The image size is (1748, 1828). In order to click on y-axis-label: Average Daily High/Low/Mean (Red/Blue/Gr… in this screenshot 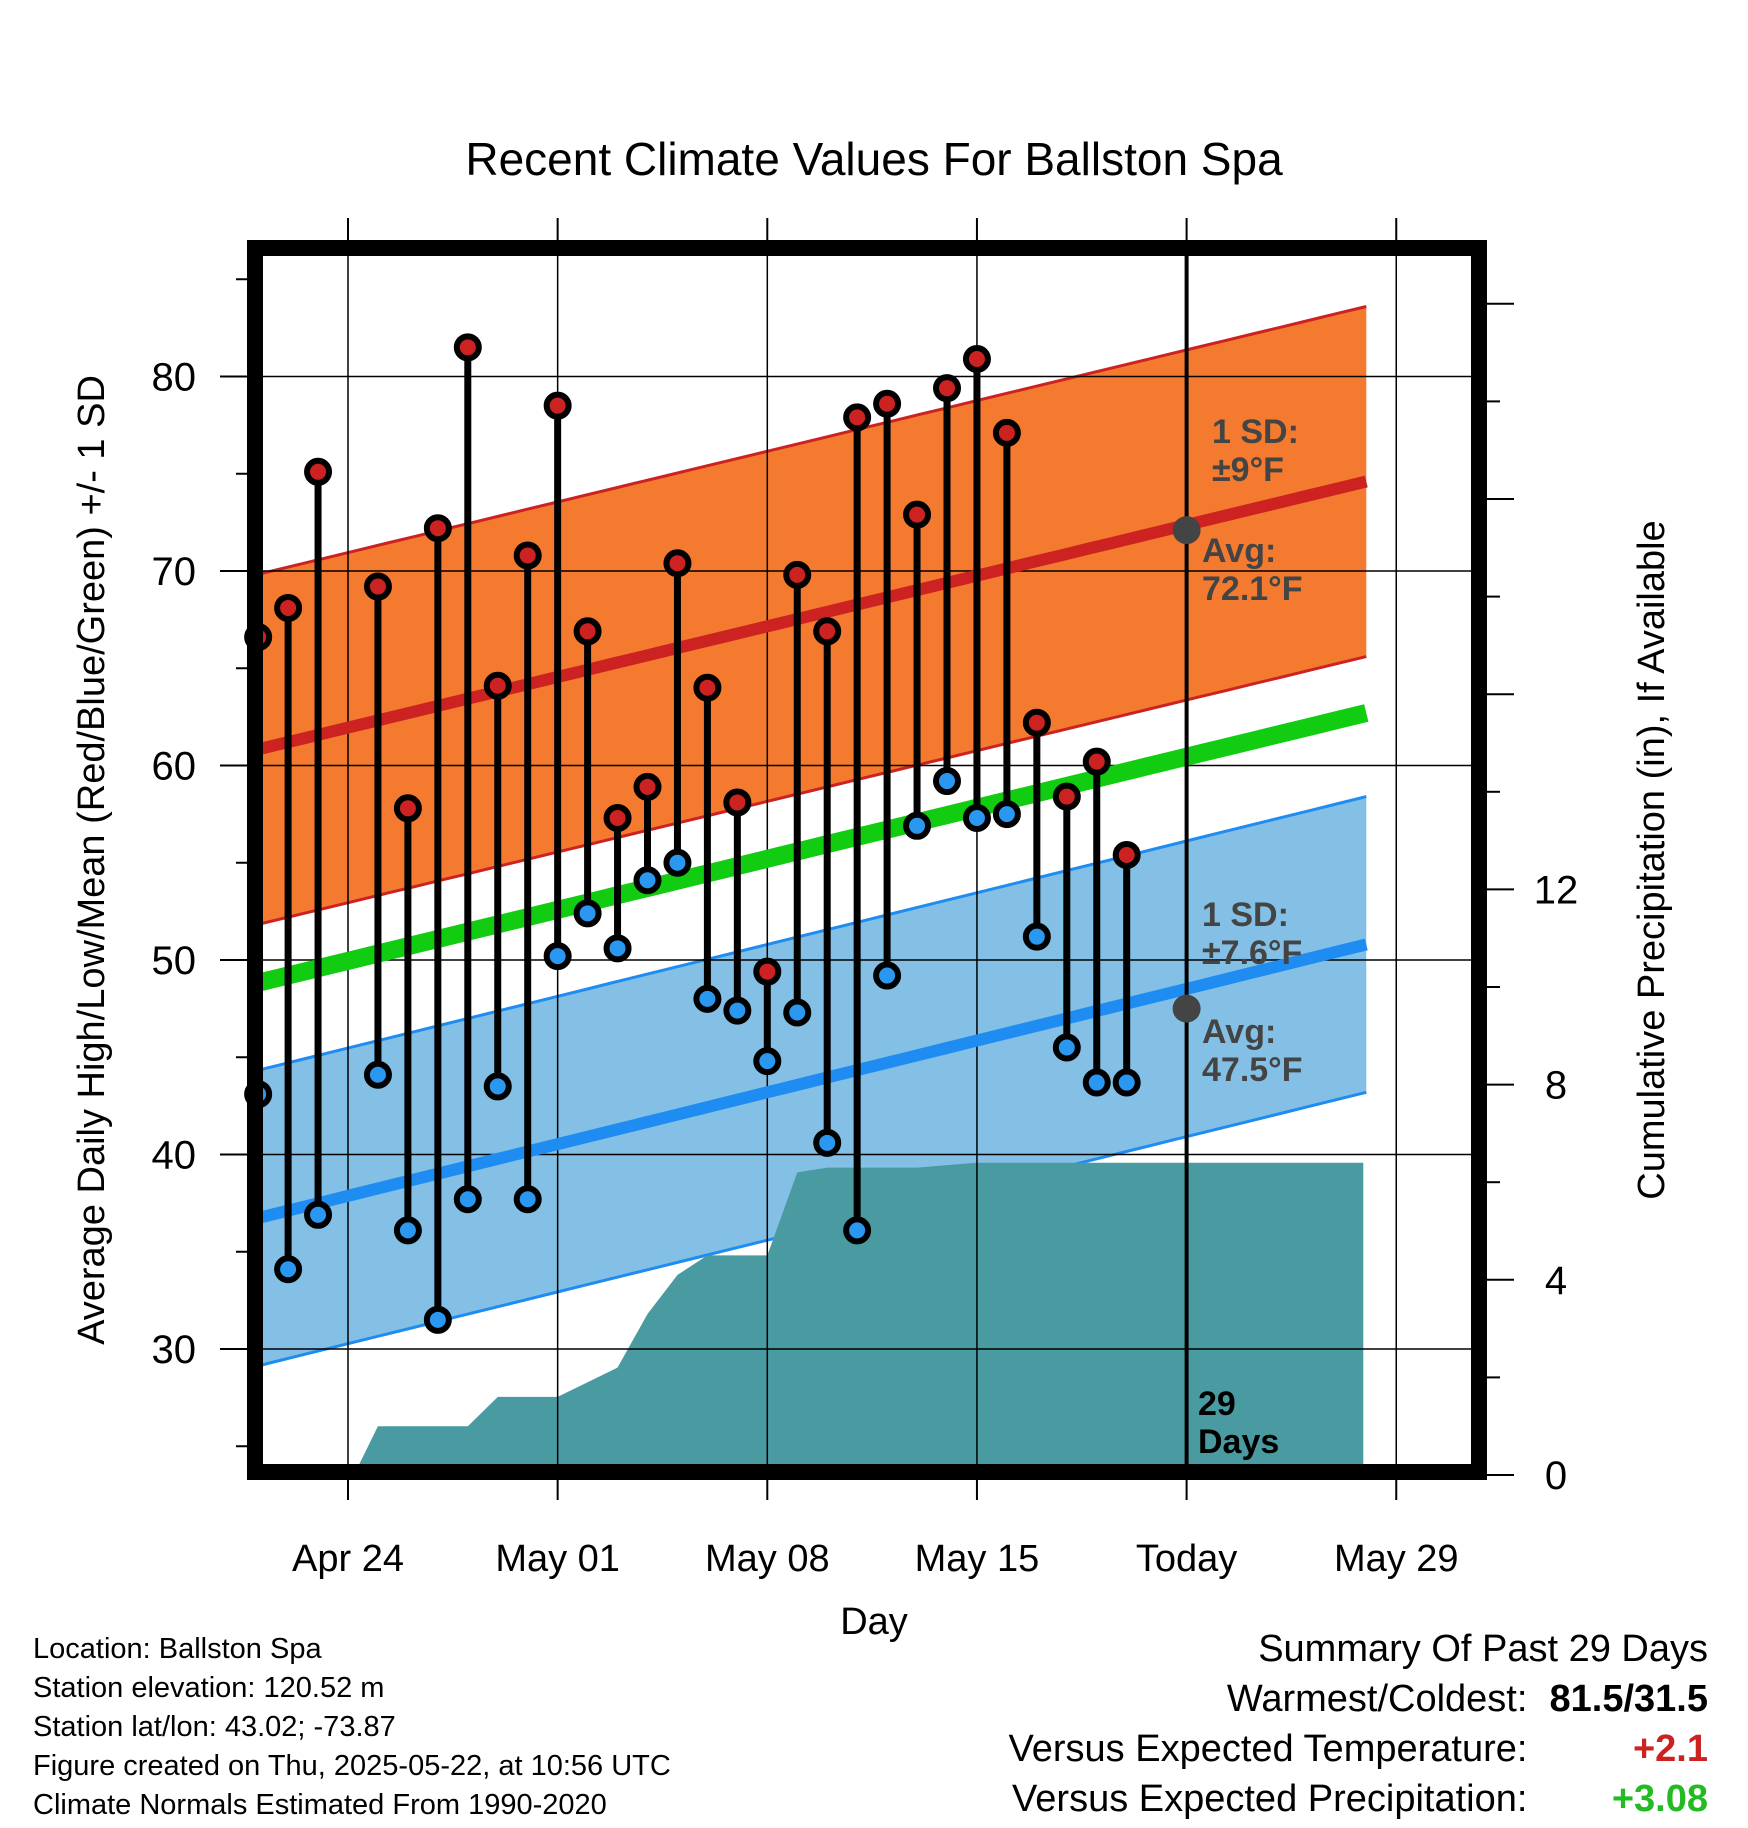, I will do `click(92, 860)`.